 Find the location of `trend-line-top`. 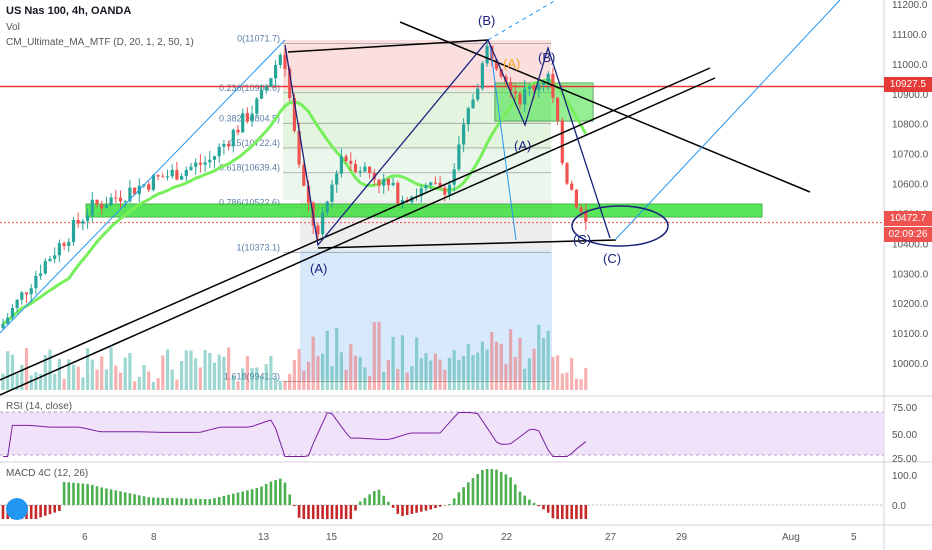

trend-line-top is located at coordinates (388, 46).